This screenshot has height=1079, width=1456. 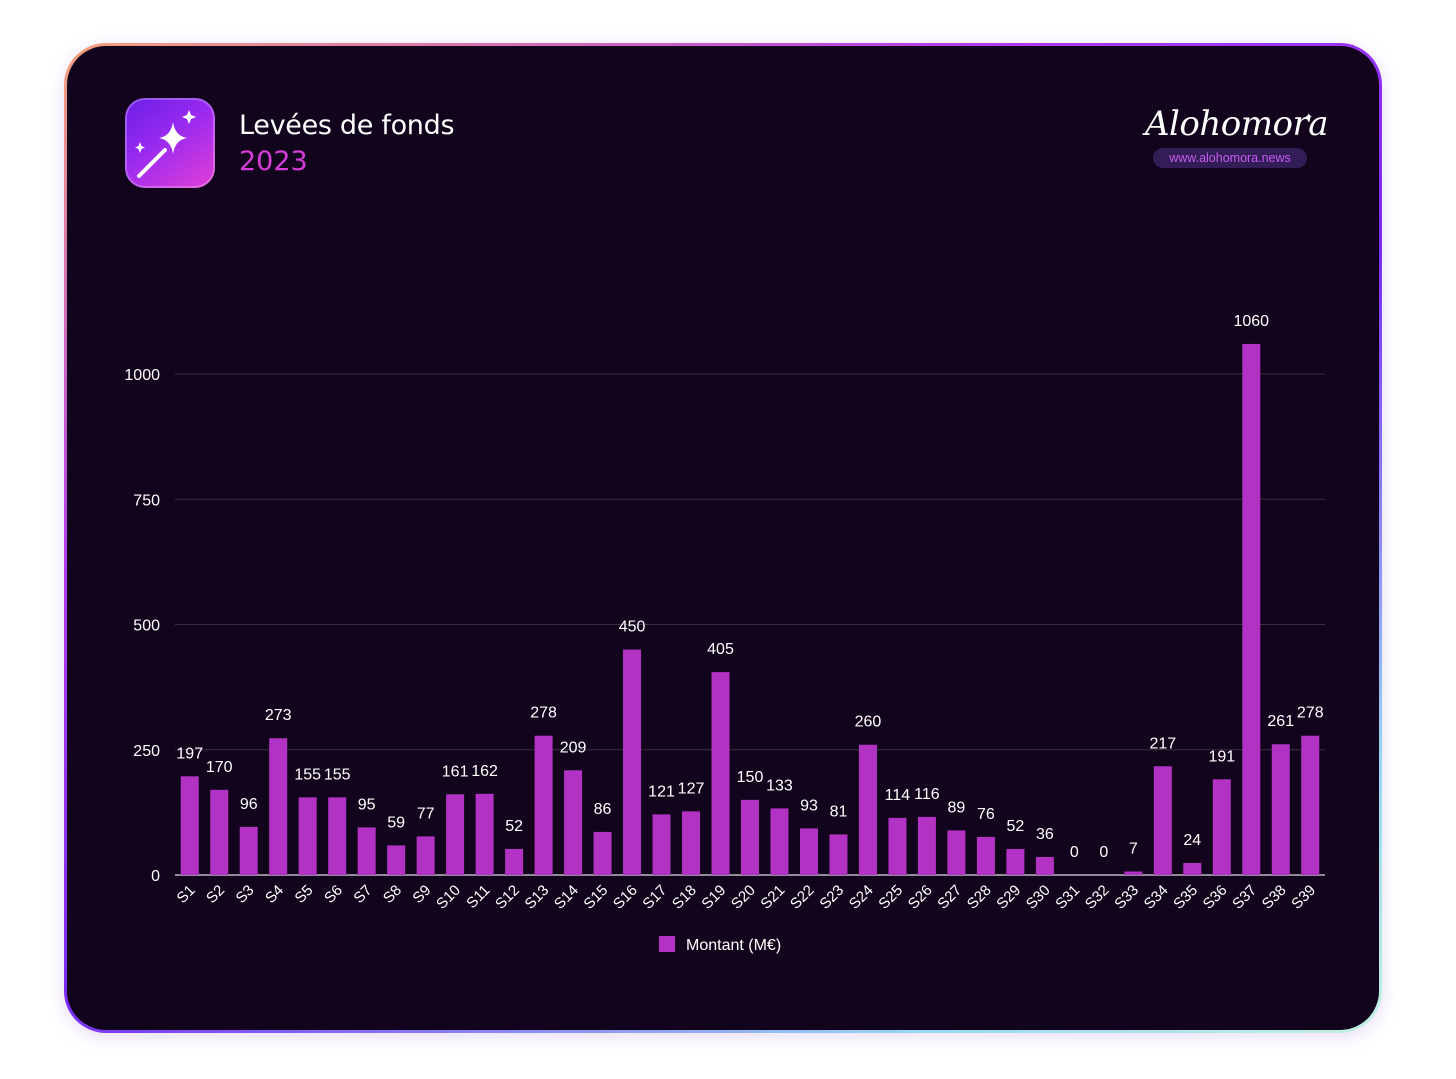 What do you see at coordinates (392, 894) in the screenshot?
I see `x-tick-label: S8` at bounding box center [392, 894].